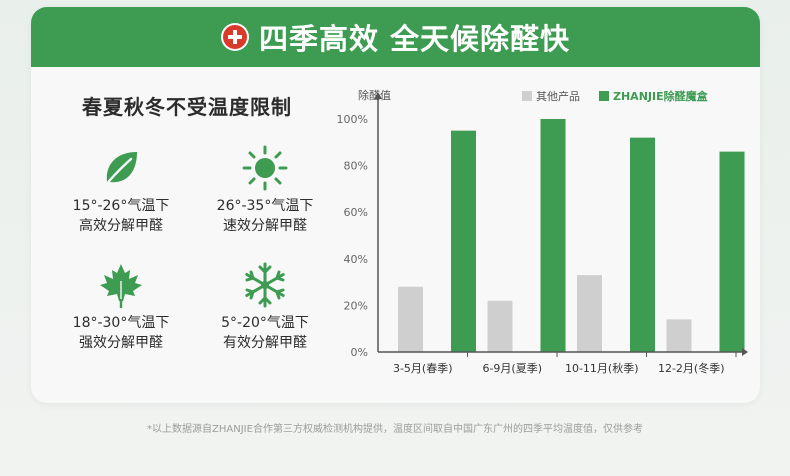 Image resolution: width=790 pixels, height=476 pixels. What do you see at coordinates (356, 259) in the screenshot?
I see `y-tick-label: 40%` at bounding box center [356, 259].